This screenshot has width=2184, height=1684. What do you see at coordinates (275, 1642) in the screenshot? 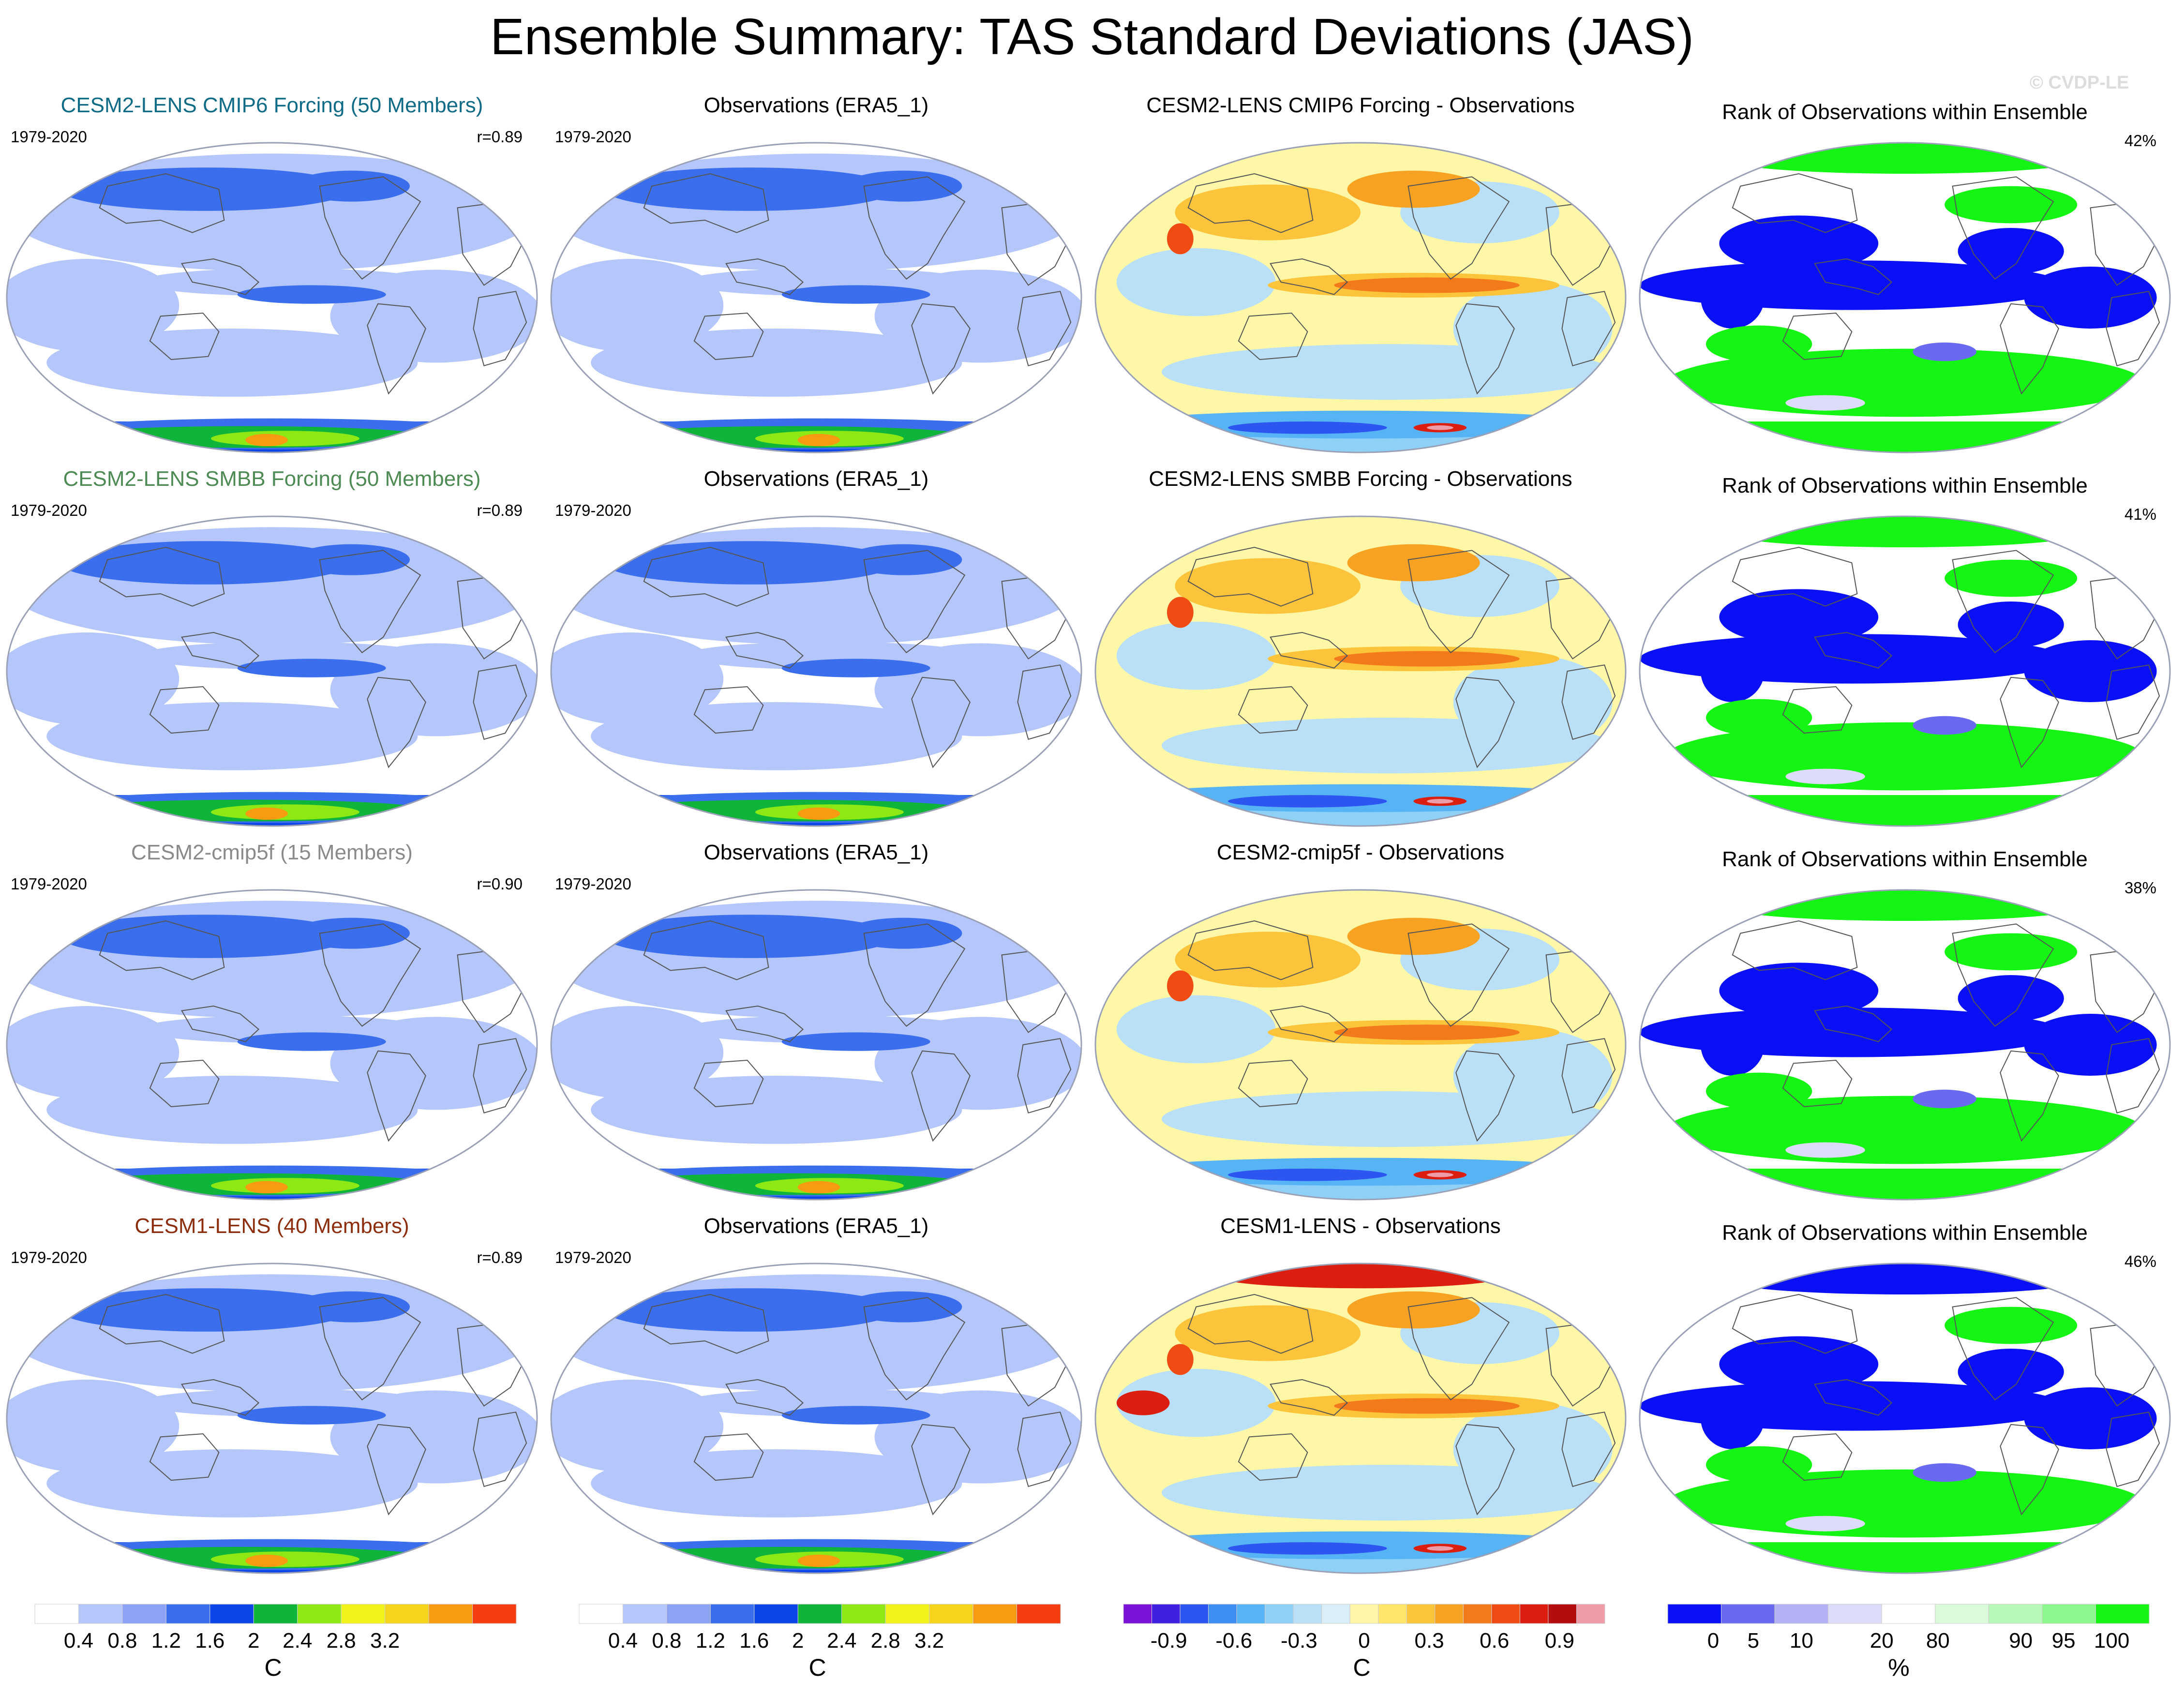
I see `colorbar-std-dev-model: 0.4 0.8 1.2 1.6 2 2.4 2.8 3.2 C` at bounding box center [275, 1642].